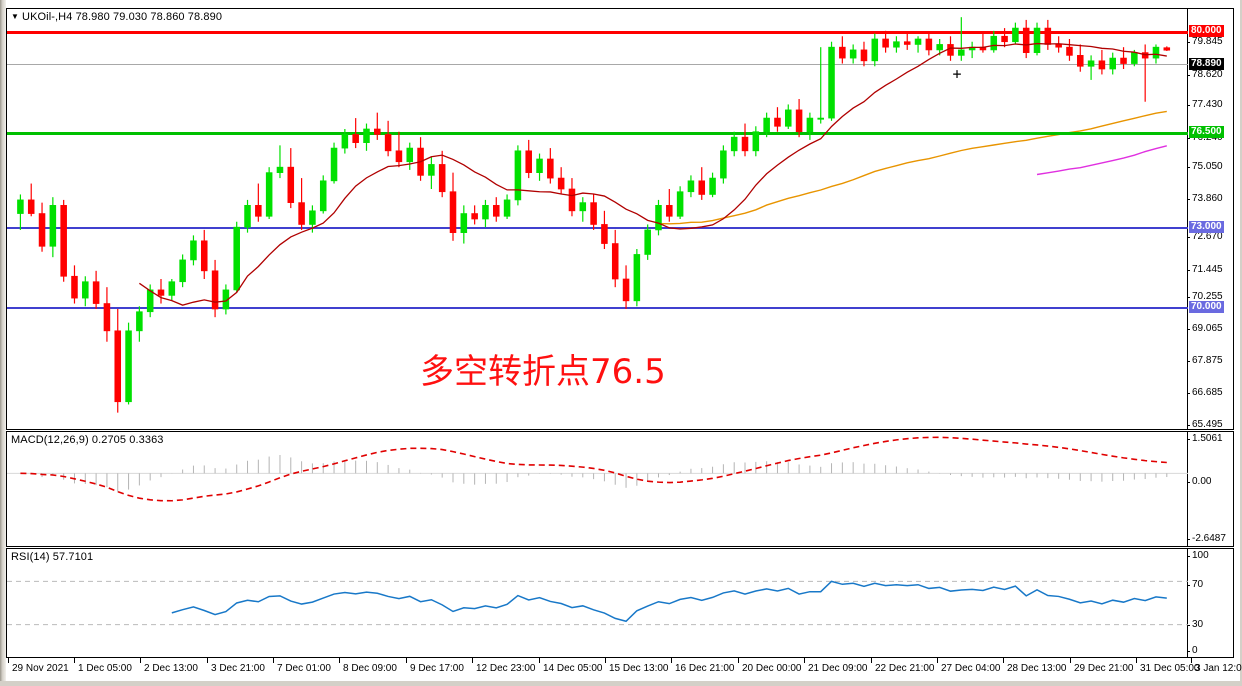 The width and height of the screenshot is (1242, 686). I want to click on price-tick: 79.845, so click(1205, 42).